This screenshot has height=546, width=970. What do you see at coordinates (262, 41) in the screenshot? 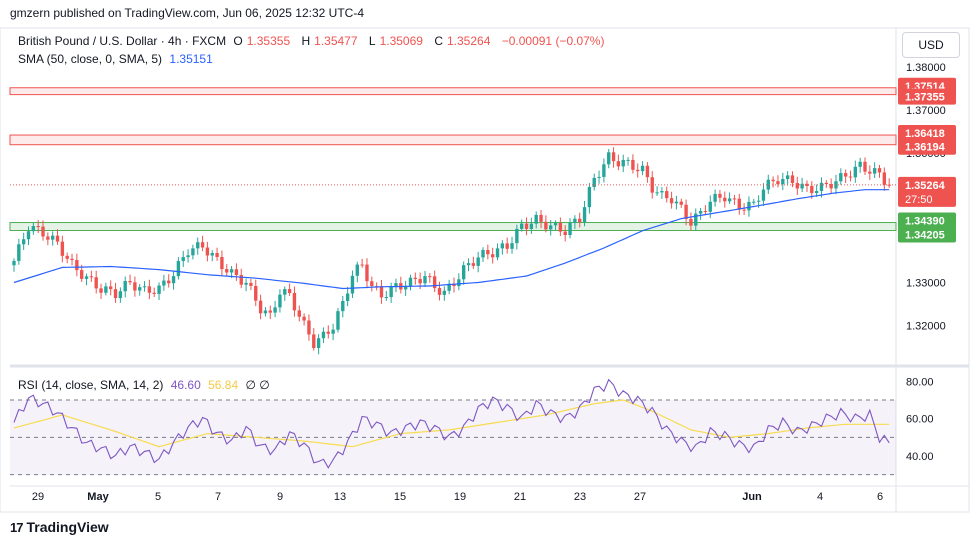
I see `legend-open: O 1.35355` at bounding box center [262, 41].